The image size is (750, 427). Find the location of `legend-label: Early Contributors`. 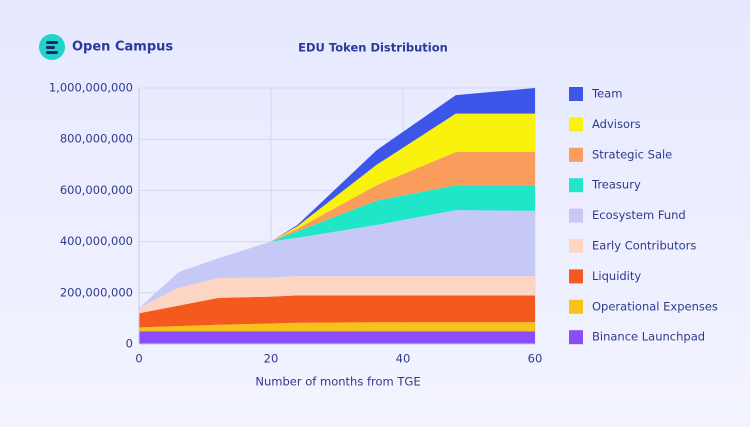

legend-label: Early Contributors is located at coordinates (644, 246).